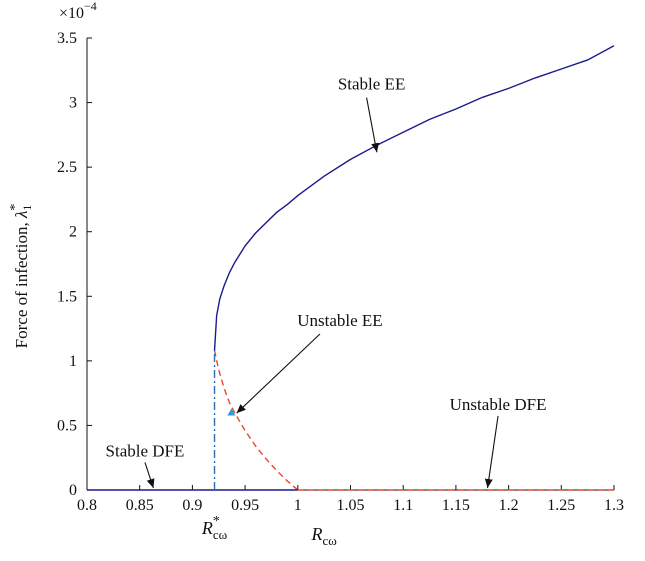 Image resolution: width=645 pixels, height=561 pixels. I want to click on y-tick-label: 0, so click(73, 490).